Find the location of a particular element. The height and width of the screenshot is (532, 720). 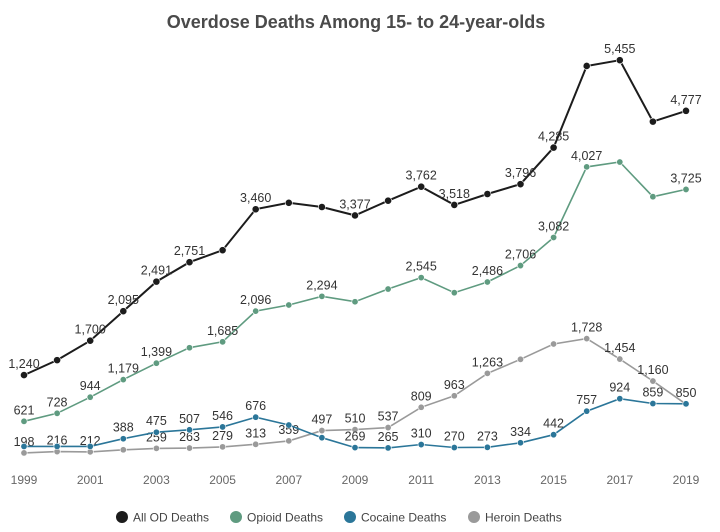

data-label: 4,285 is located at coordinates (553, 137).